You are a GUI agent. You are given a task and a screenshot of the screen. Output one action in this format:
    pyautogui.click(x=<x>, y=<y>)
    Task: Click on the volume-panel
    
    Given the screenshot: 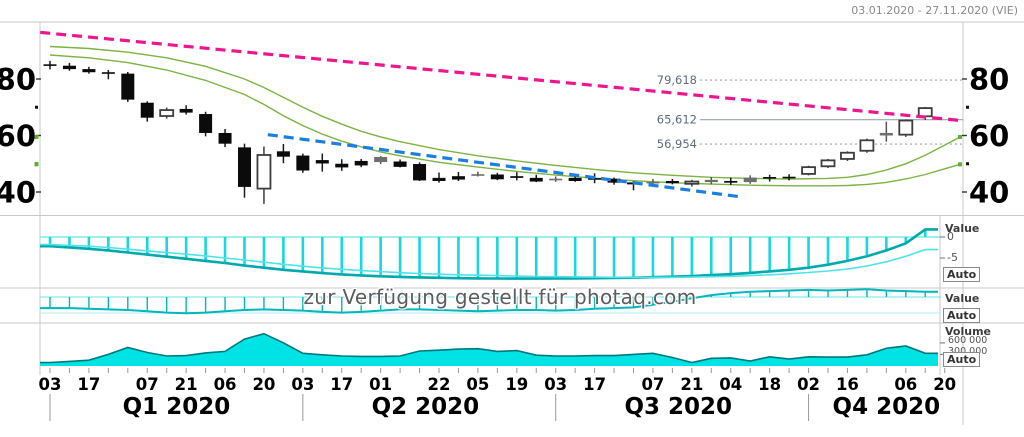 What is the action you would take?
    pyautogui.click(x=492, y=349)
    